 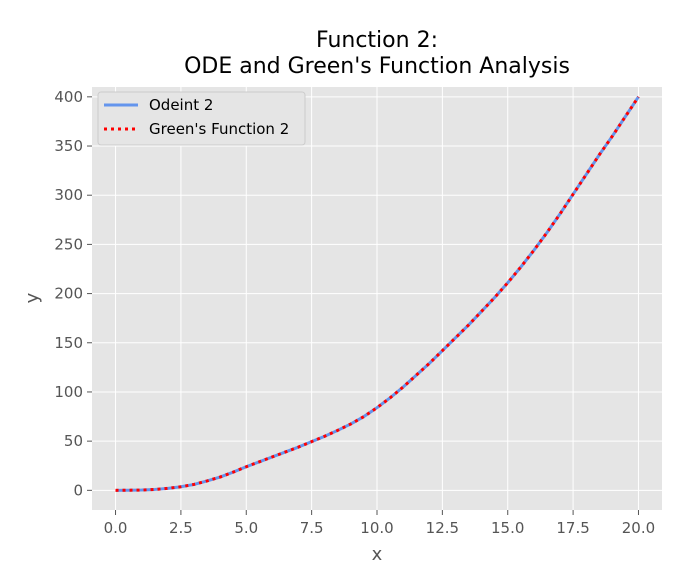 What do you see at coordinates (377, 66) in the screenshot?
I see `chart-title-line-2: ODE and Green's Function Analysis` at bounding box center [377, 66].